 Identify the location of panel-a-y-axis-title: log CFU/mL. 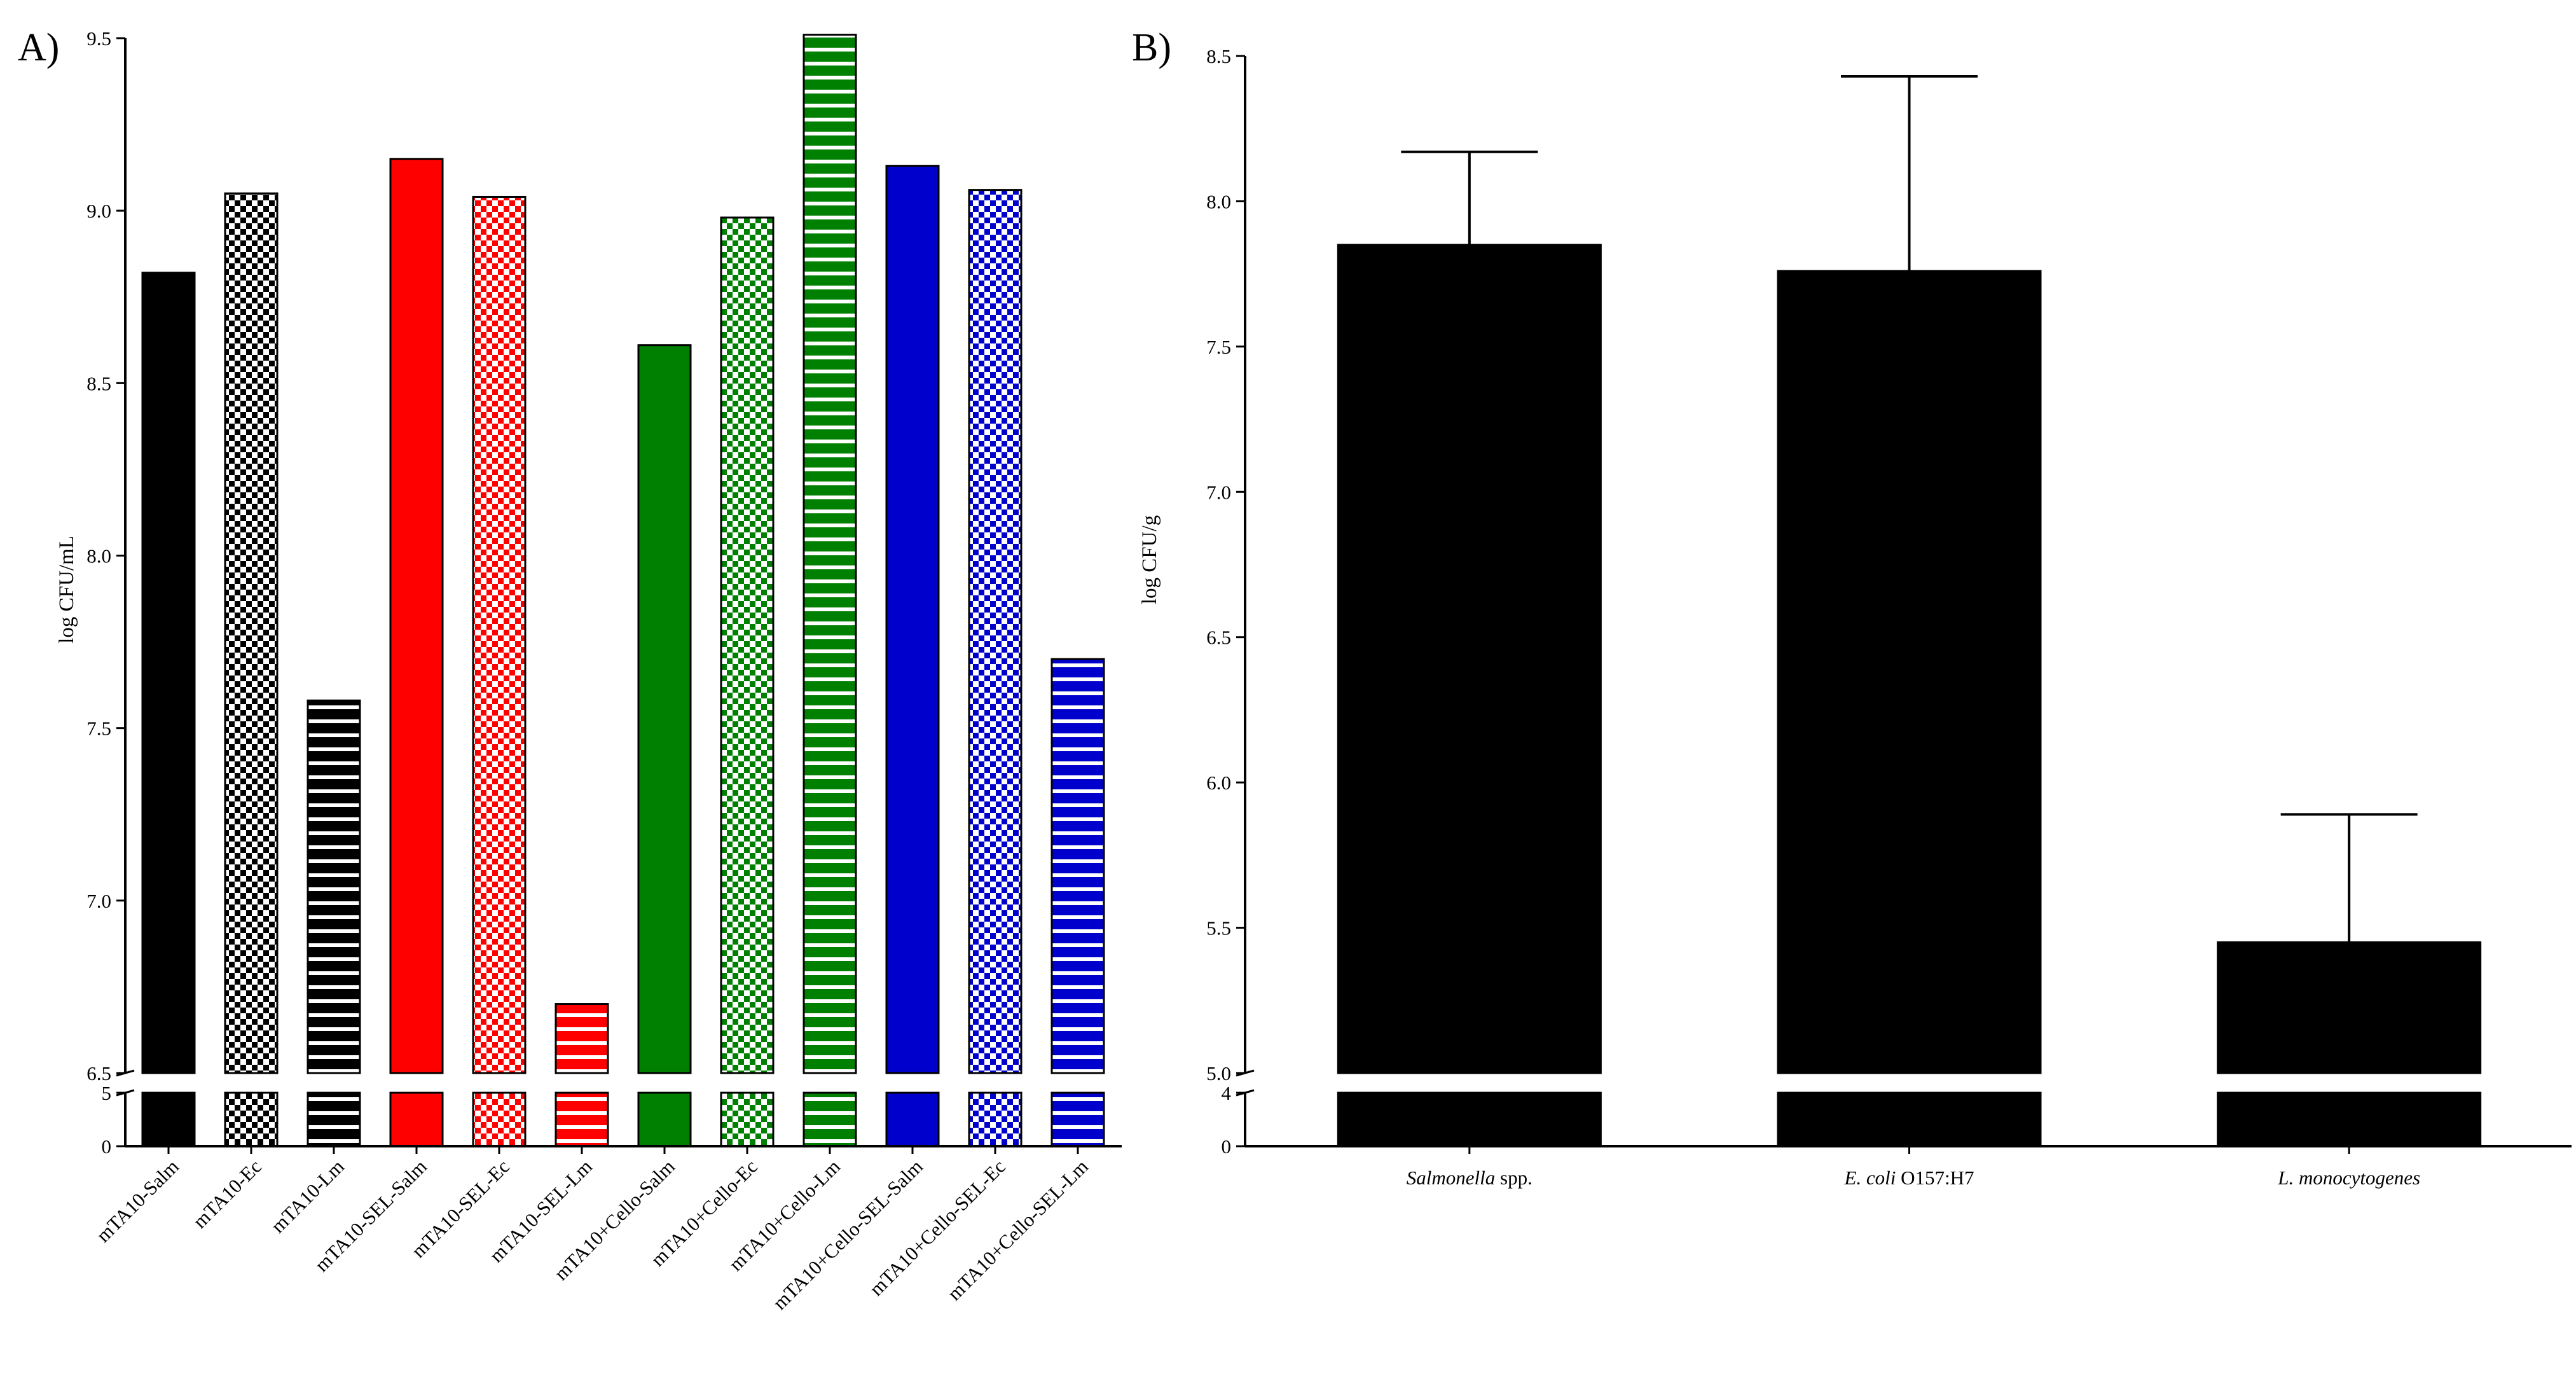
(66, 590).